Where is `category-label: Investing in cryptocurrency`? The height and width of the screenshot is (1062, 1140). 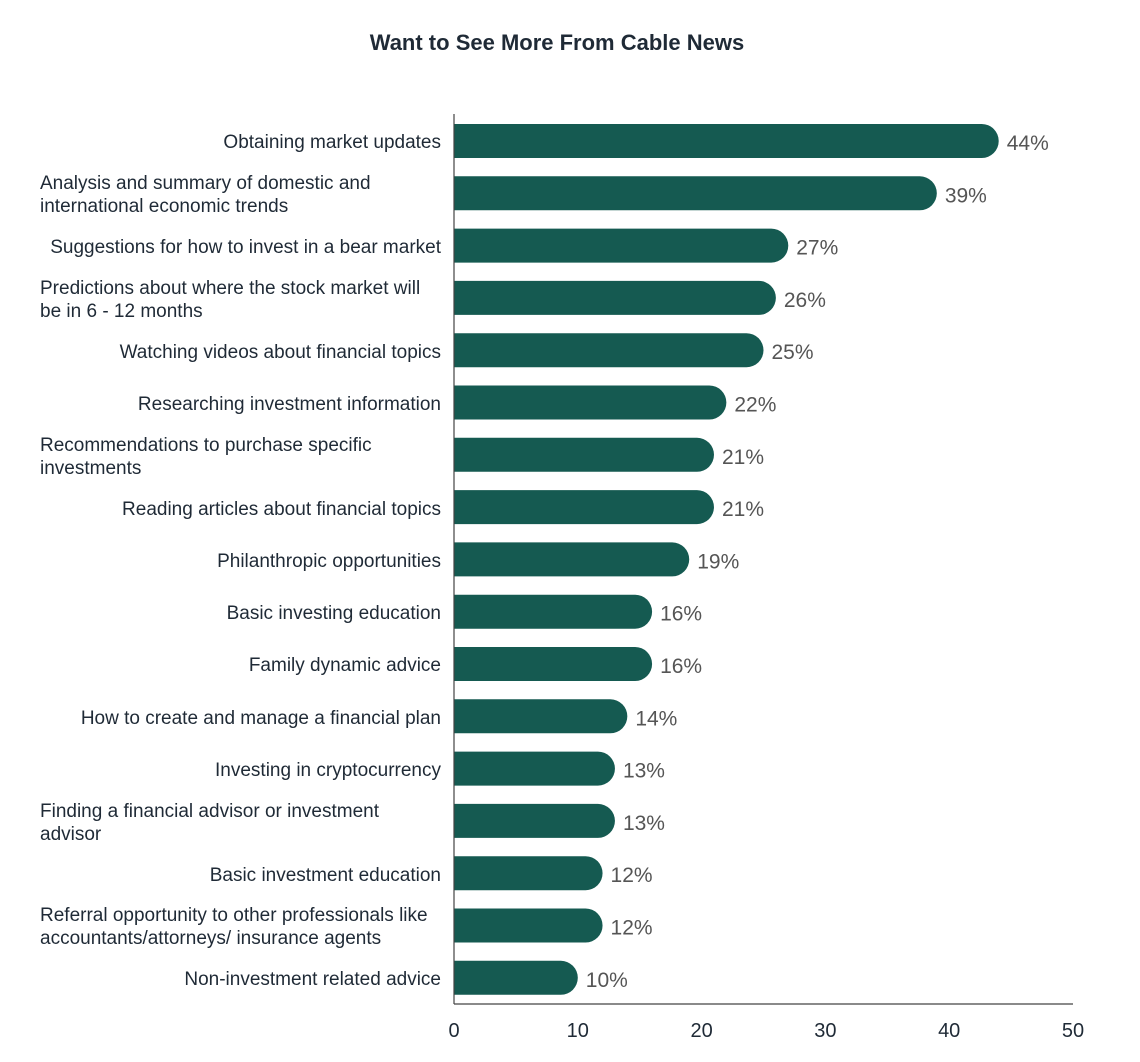
category-label: Investing in cryptocurrency is located at coordinates (328, 771).